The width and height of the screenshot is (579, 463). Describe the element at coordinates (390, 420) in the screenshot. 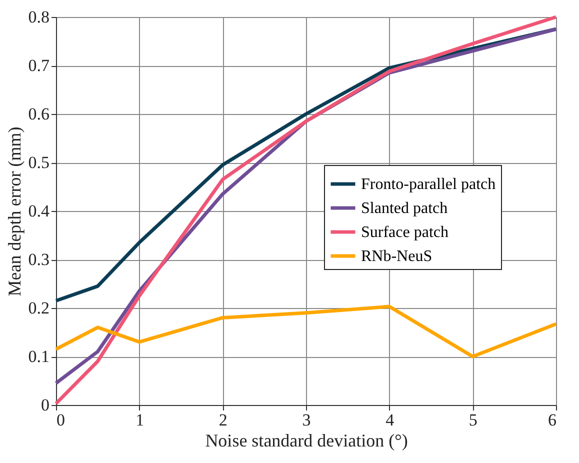

I see `x-tick-label: 4` at that location.